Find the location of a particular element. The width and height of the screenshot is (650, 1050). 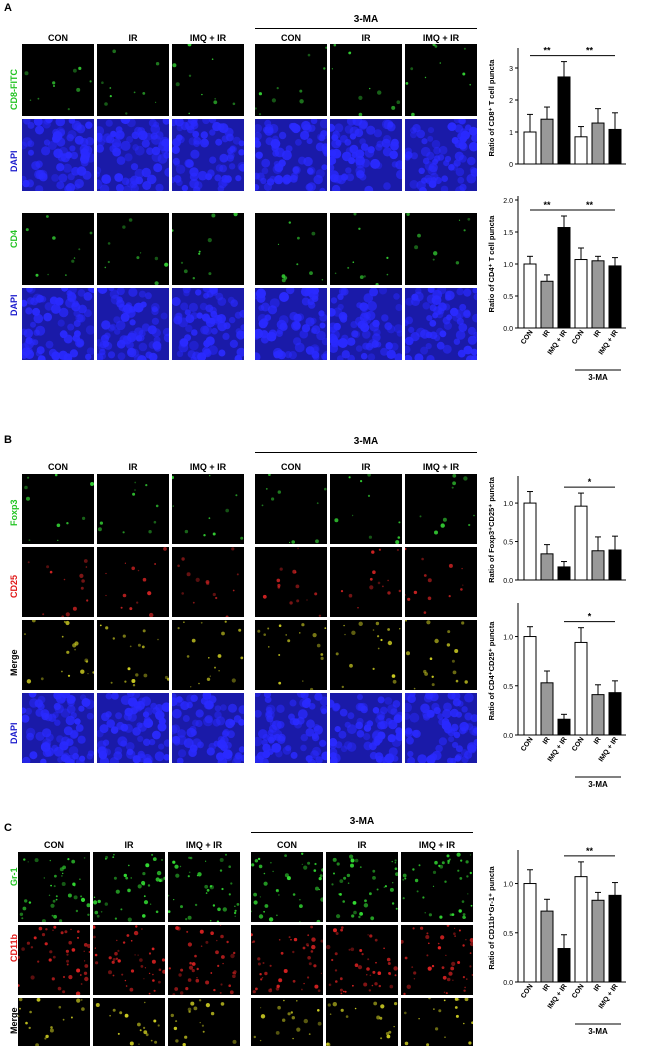

y-axis-label: Ratio of CD4⁺ T cell puncta is located at coordinates (491, 264).